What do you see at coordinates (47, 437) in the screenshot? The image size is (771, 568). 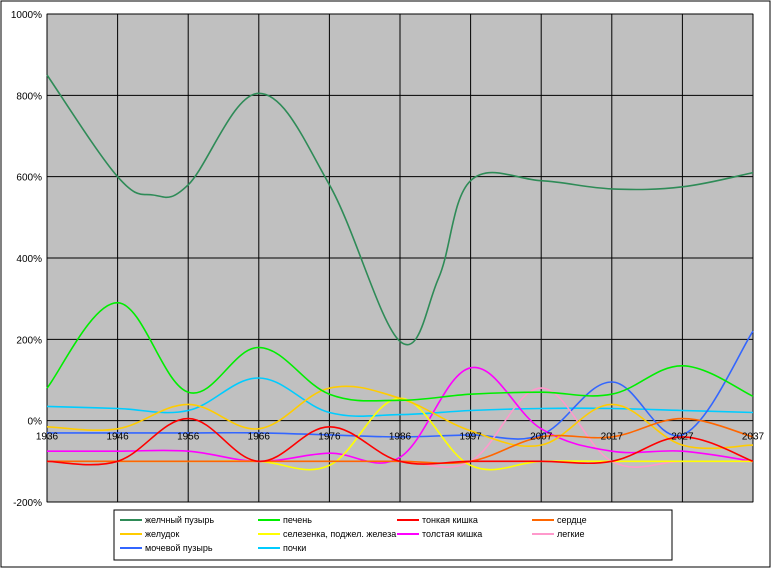 I see `x-tick-label: 1936` at bounding box center [47, 437].